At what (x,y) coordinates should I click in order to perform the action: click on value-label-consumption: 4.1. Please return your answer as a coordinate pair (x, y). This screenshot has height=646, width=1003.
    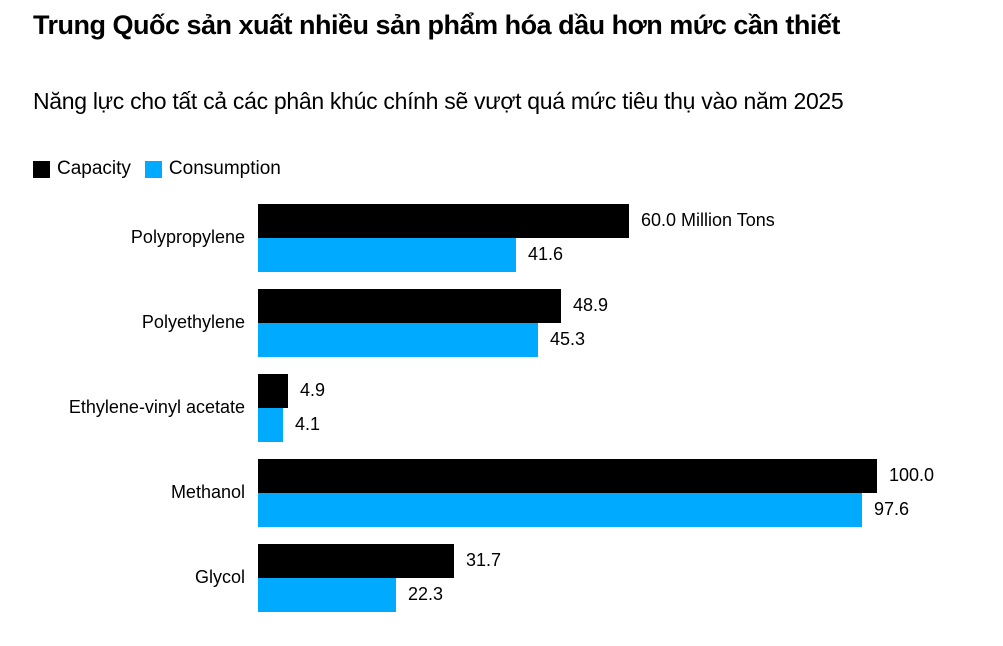
    Looking at the image, I should click on (308, 424).